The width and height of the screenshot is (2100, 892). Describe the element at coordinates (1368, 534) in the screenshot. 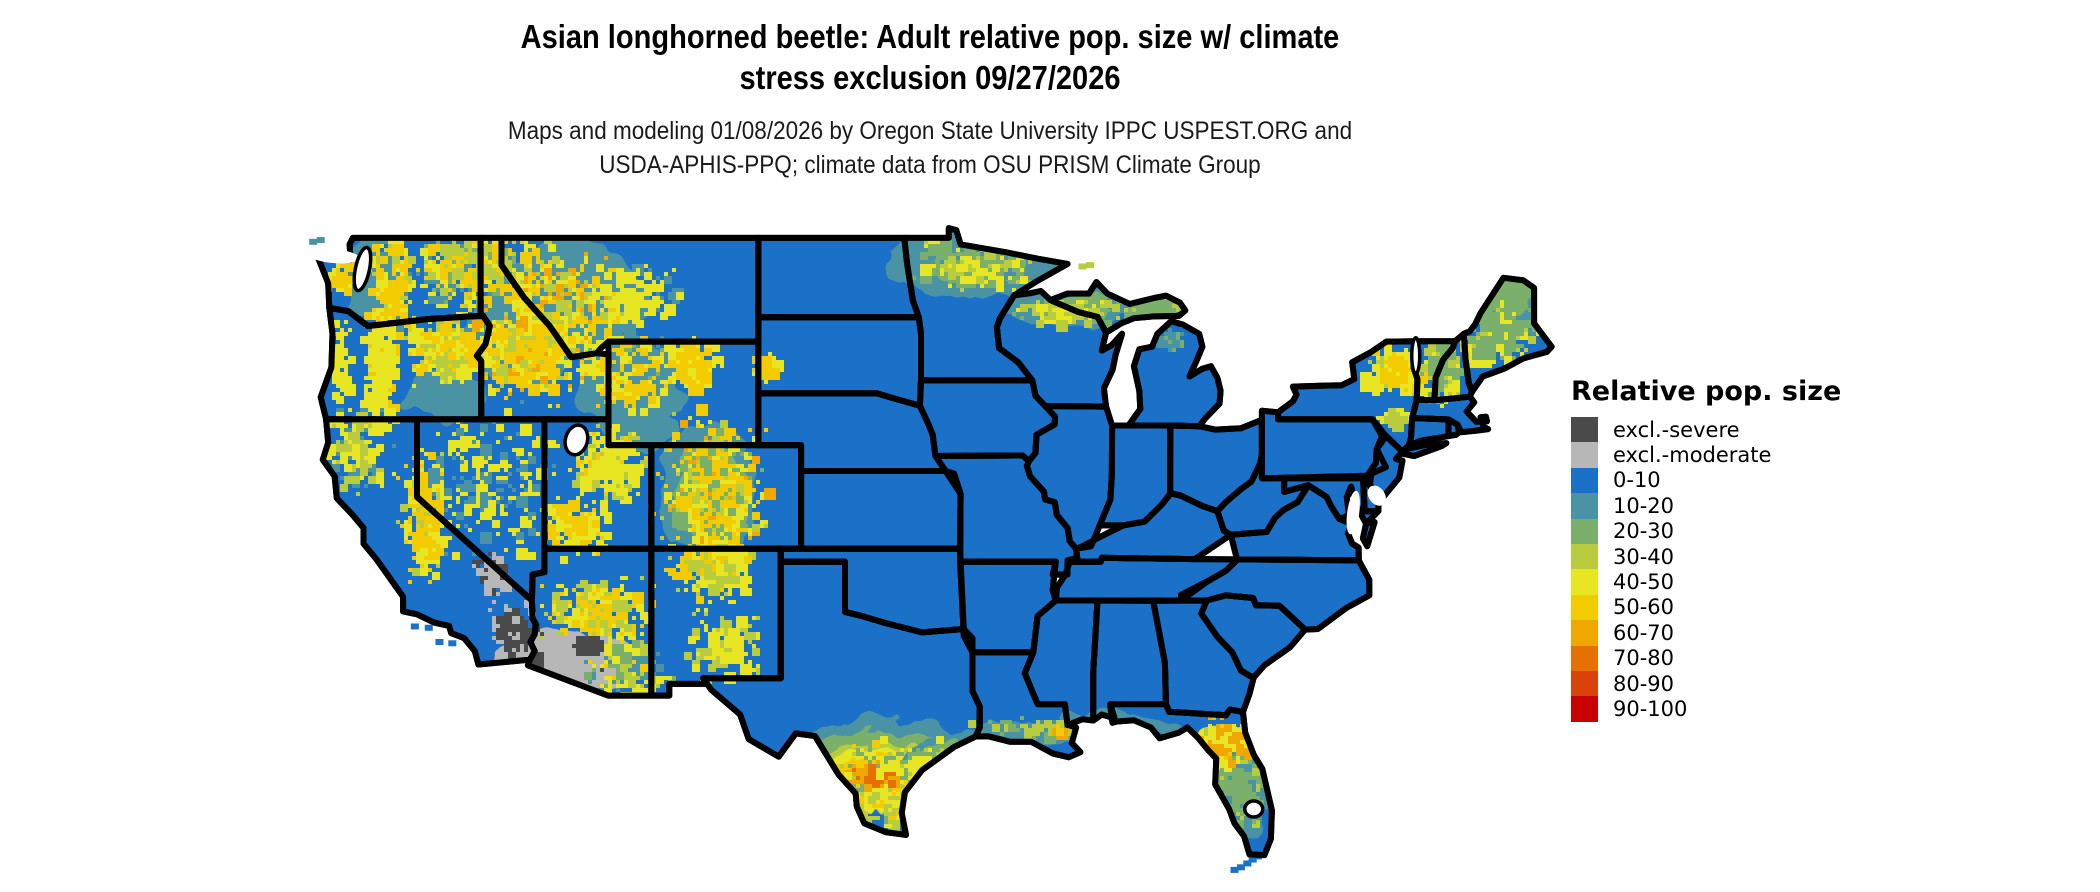

I see `state-border-vae` at that location.